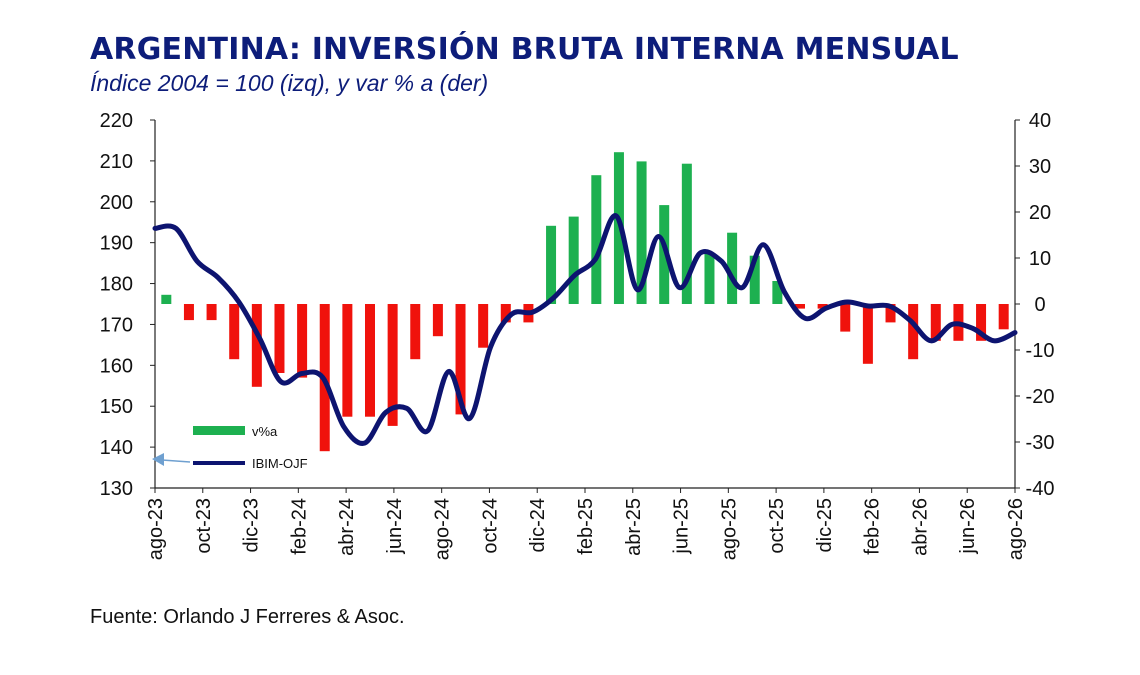 The image size is (1140, 675). What do you see at coordinates (158, 459) in the screenshot?
I see `arrow-head-icon` at bounding box center [158, 459].